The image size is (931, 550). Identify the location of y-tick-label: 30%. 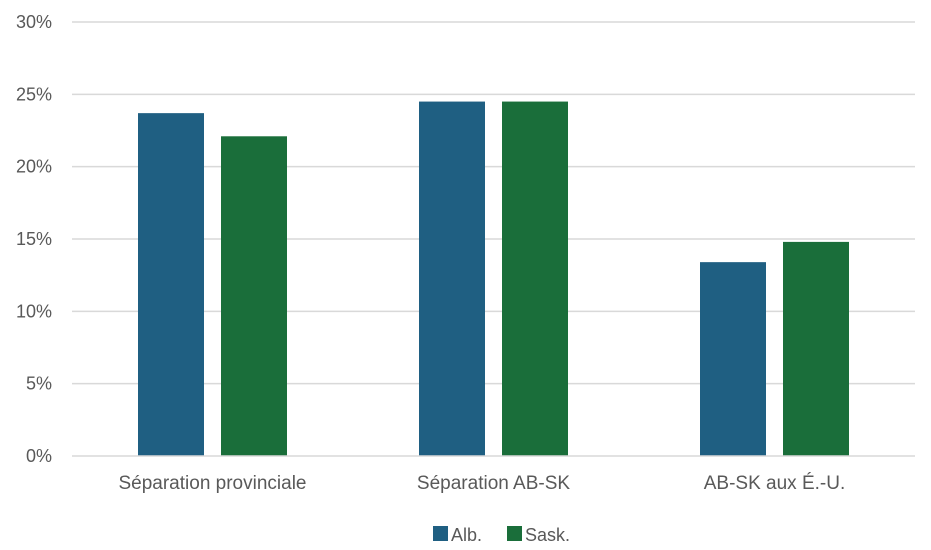
(34, 22).